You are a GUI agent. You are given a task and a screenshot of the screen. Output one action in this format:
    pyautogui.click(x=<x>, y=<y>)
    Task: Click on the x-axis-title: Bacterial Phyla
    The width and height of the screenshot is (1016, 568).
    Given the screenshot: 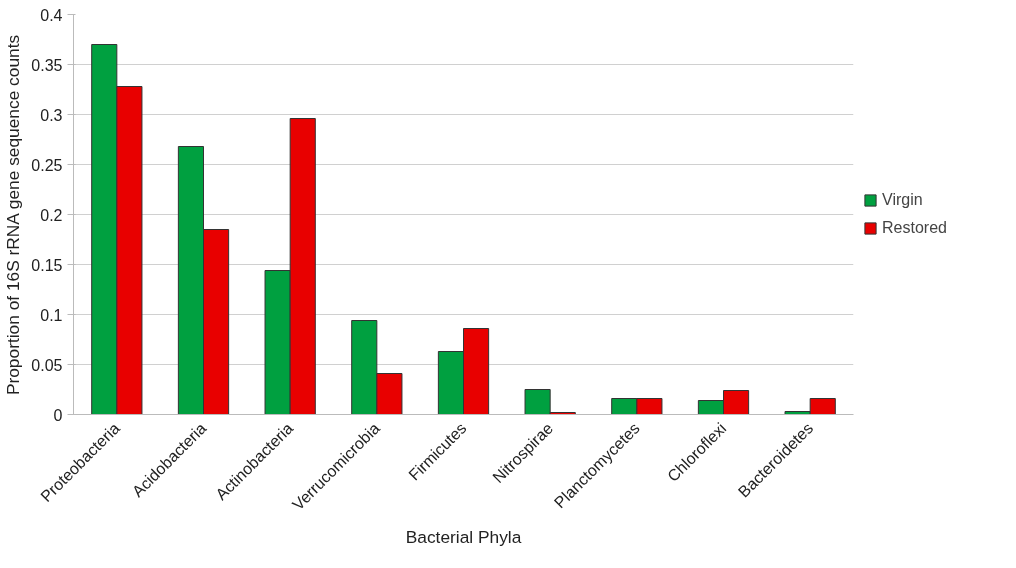 What is the action you would take?
    pyautogui.click(x=463, y=537)
    